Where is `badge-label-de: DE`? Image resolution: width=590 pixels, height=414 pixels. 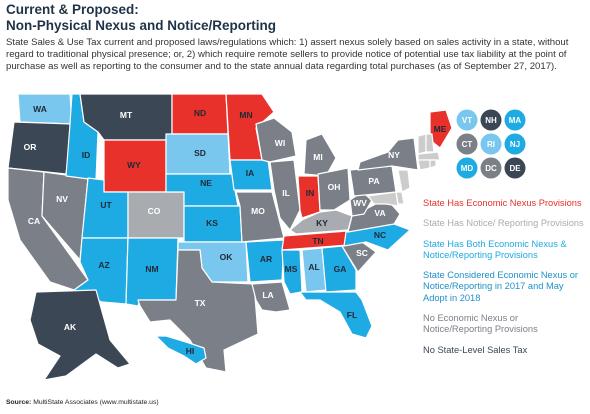 badge-label-de: DE is located at coordinates (515, 168).